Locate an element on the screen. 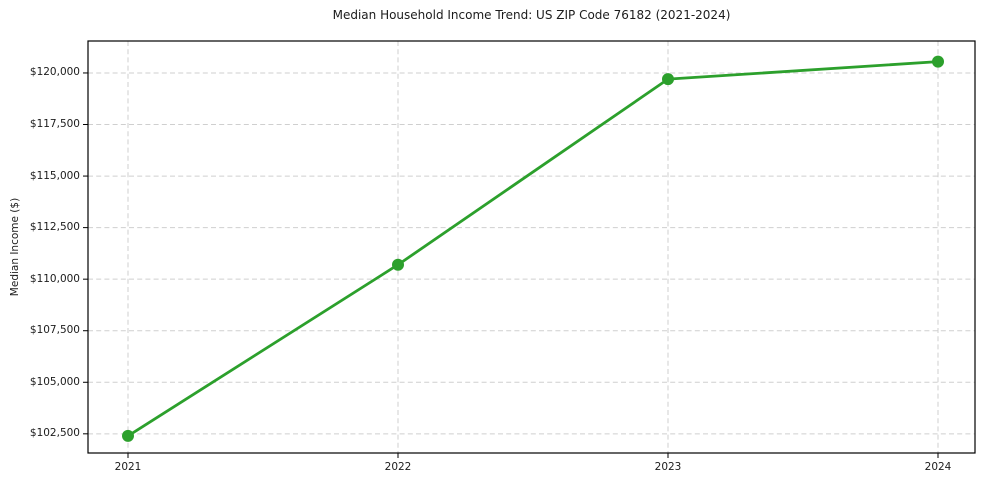 This screenshot has height=490, width=989. y-tick-label: $115,000 is located at coordinates (54, 175).